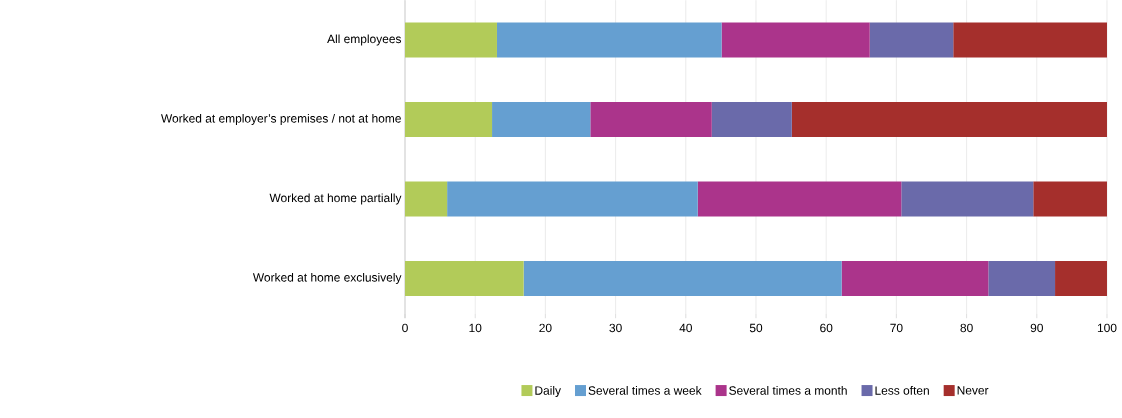 The image size is (1122, 418). What do you see at coordinates (281, 119) in the screenshot?
I see `y-tick-label: Worked at employer’s premises / not at home` at bounding box center [281, 119].